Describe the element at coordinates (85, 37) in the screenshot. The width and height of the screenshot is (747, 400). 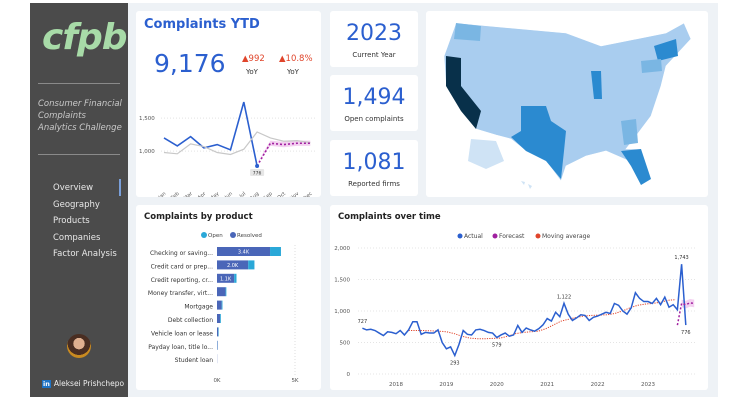
I see `cfpb-logo: cfpb` at that location.